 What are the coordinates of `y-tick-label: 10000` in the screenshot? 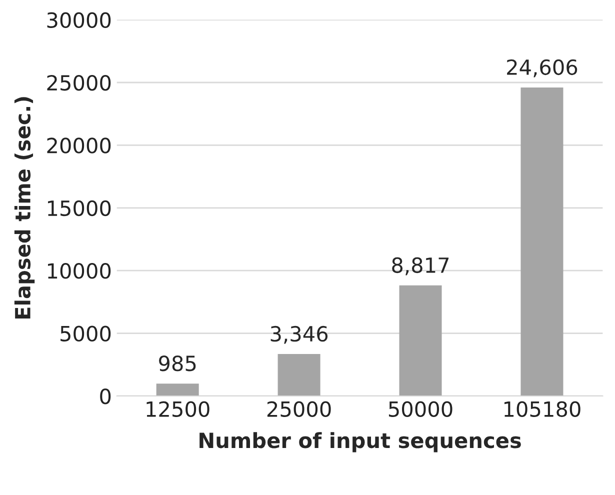 It's located at (79, 271).